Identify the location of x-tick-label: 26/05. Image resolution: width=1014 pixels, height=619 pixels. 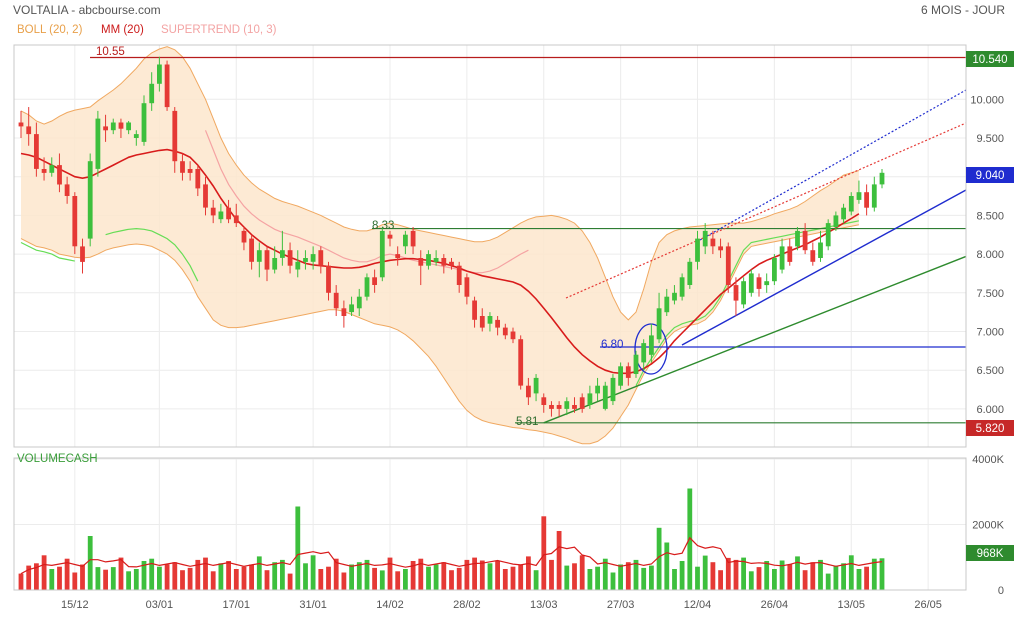
(928, 605).